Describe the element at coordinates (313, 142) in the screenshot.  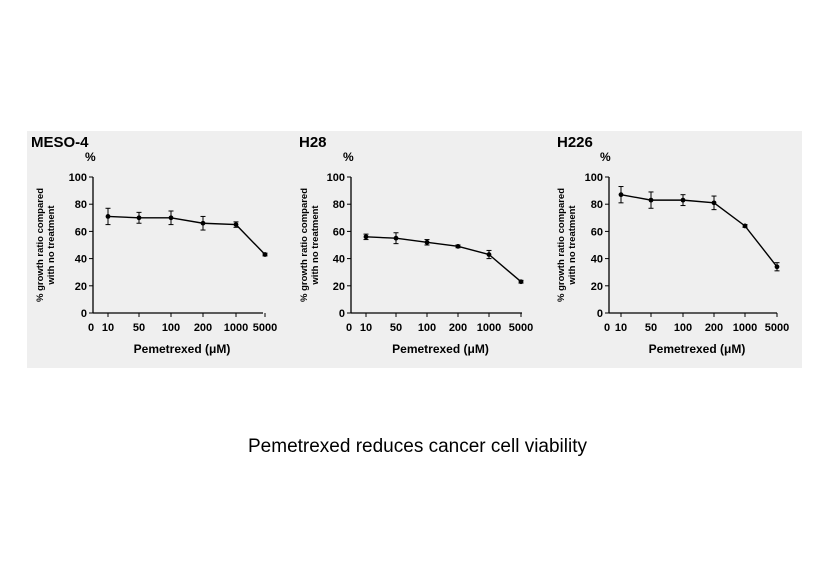
I see `panel-title: H28` at that location.